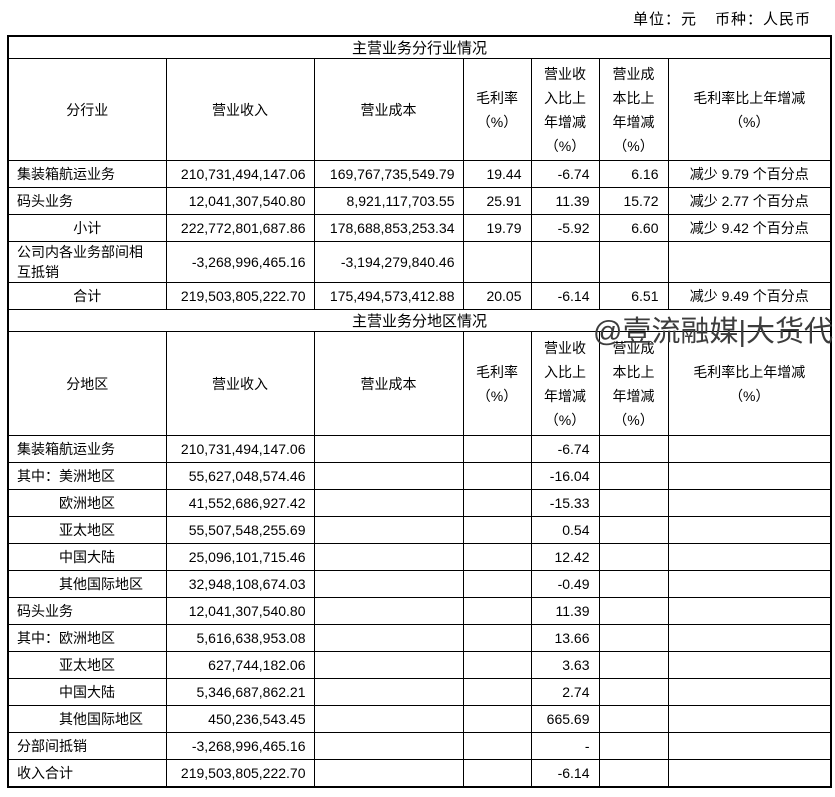 This screenshot has width=835, height=797. What do you see at coordinates (565, 584) in the screenshot?
I see `table-cell: -0.49` at bounding box center [565, 584].